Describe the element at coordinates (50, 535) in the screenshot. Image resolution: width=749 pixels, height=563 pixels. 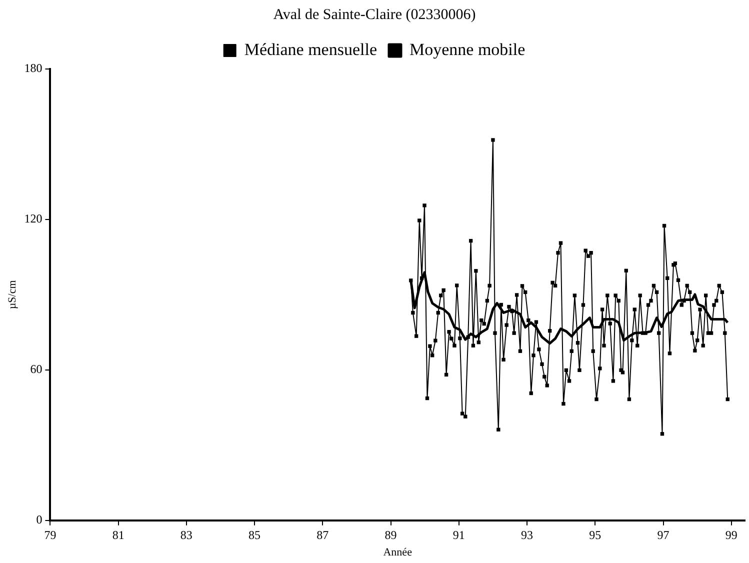
I see `x-tick-label: 79` at that location.